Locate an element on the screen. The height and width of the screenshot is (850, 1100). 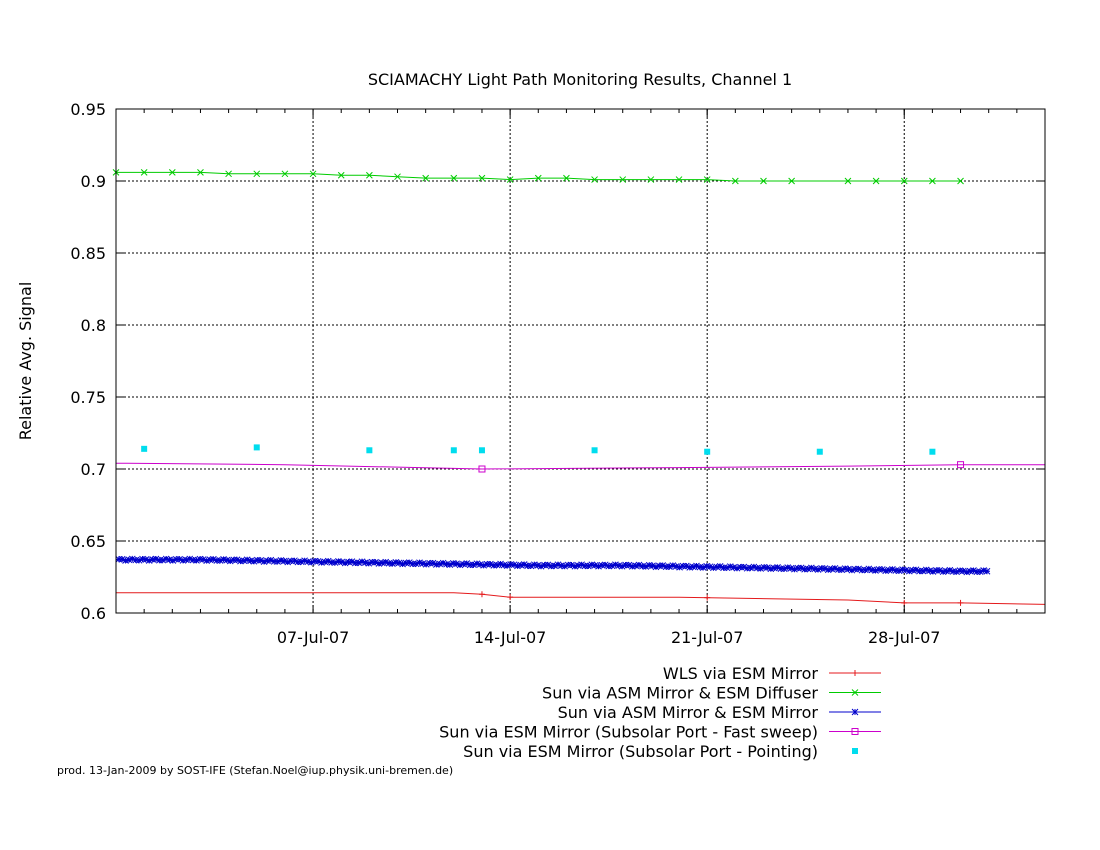
y-tick-label: 0.8 is located at coordinates (93, 325).